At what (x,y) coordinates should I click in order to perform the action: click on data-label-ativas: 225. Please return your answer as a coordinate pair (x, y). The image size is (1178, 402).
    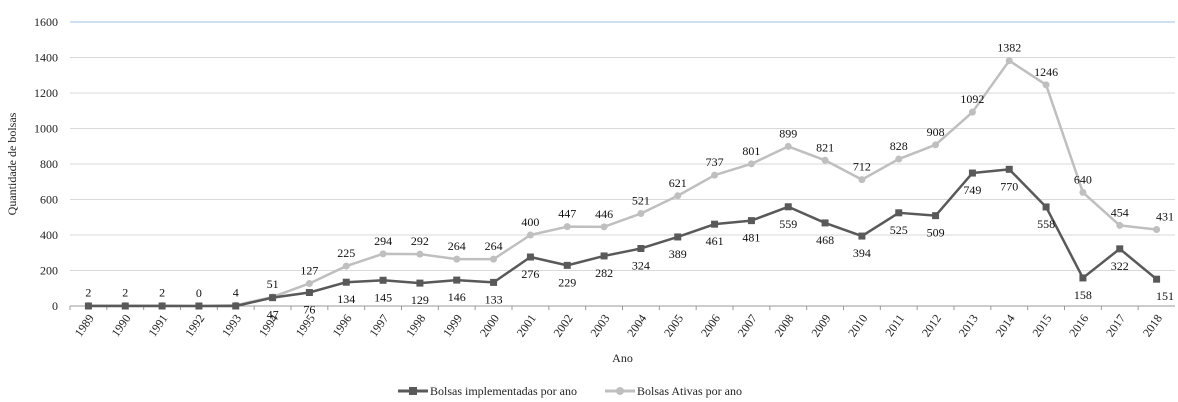
    Looking at the image, I should click on (346, 253).